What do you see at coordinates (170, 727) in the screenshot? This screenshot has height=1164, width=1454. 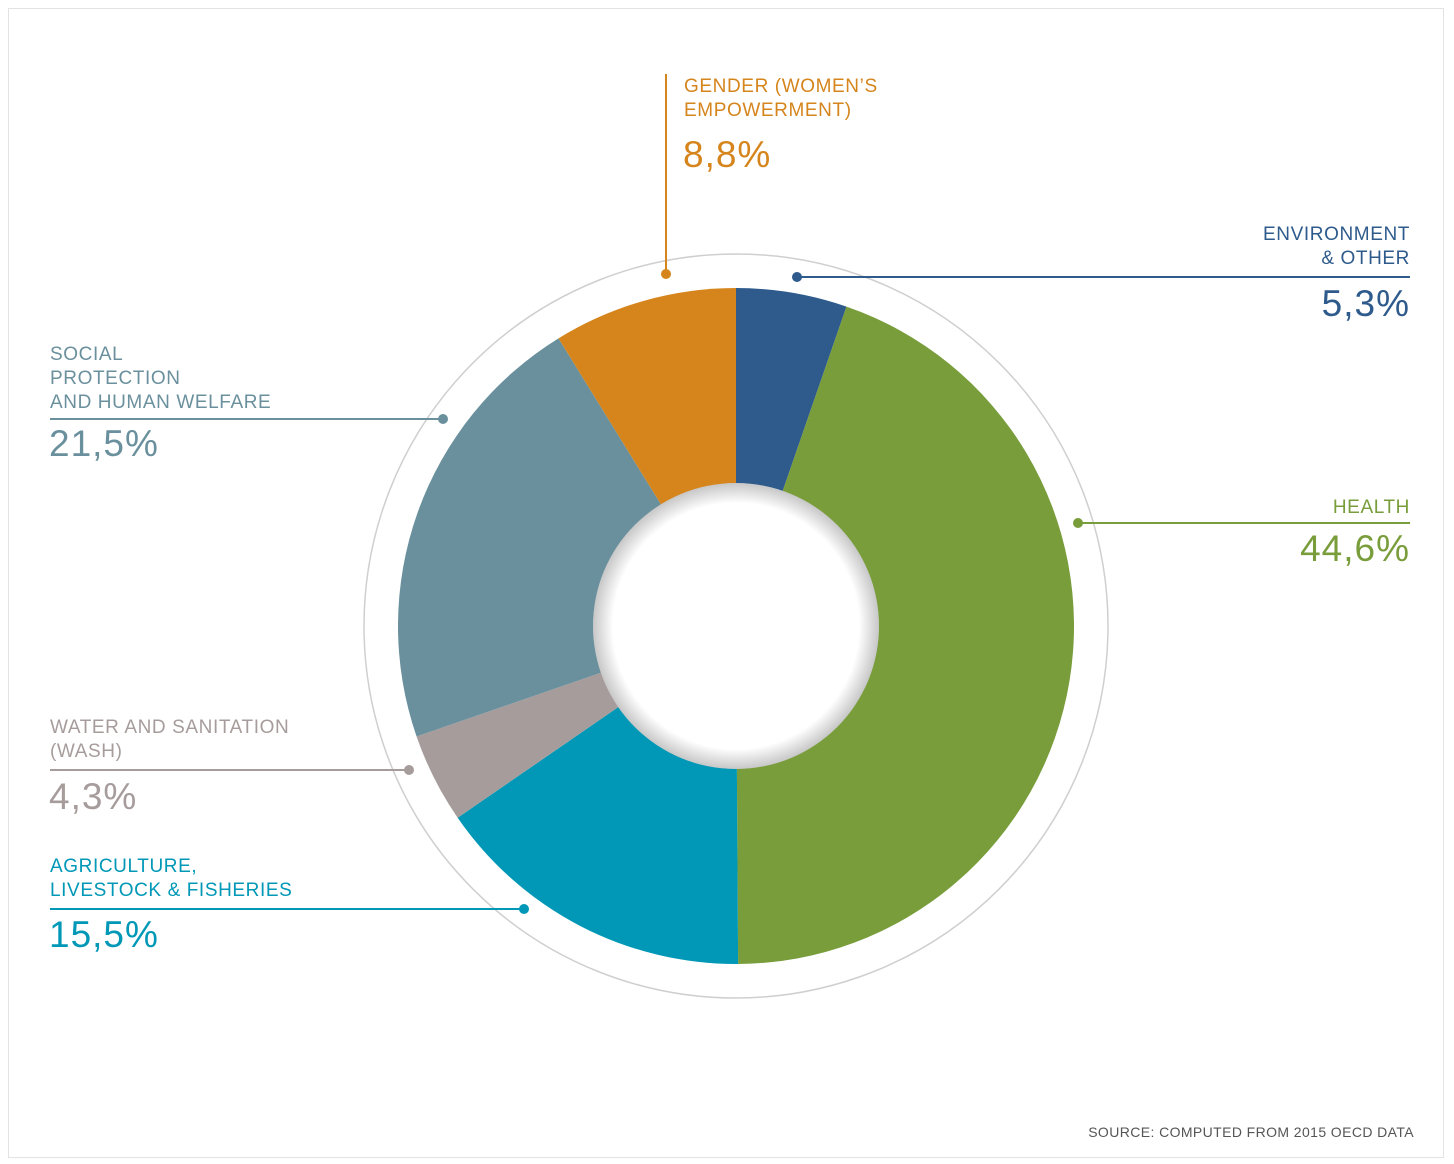 I see `label-water-line-1: WATER AND SANITATION` at bounding box center [170, 727].